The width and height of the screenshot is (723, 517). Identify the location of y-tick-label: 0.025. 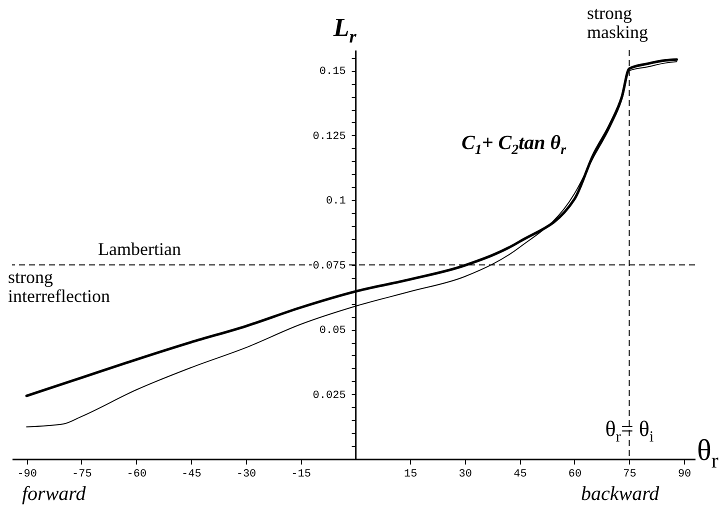
(329, 396).